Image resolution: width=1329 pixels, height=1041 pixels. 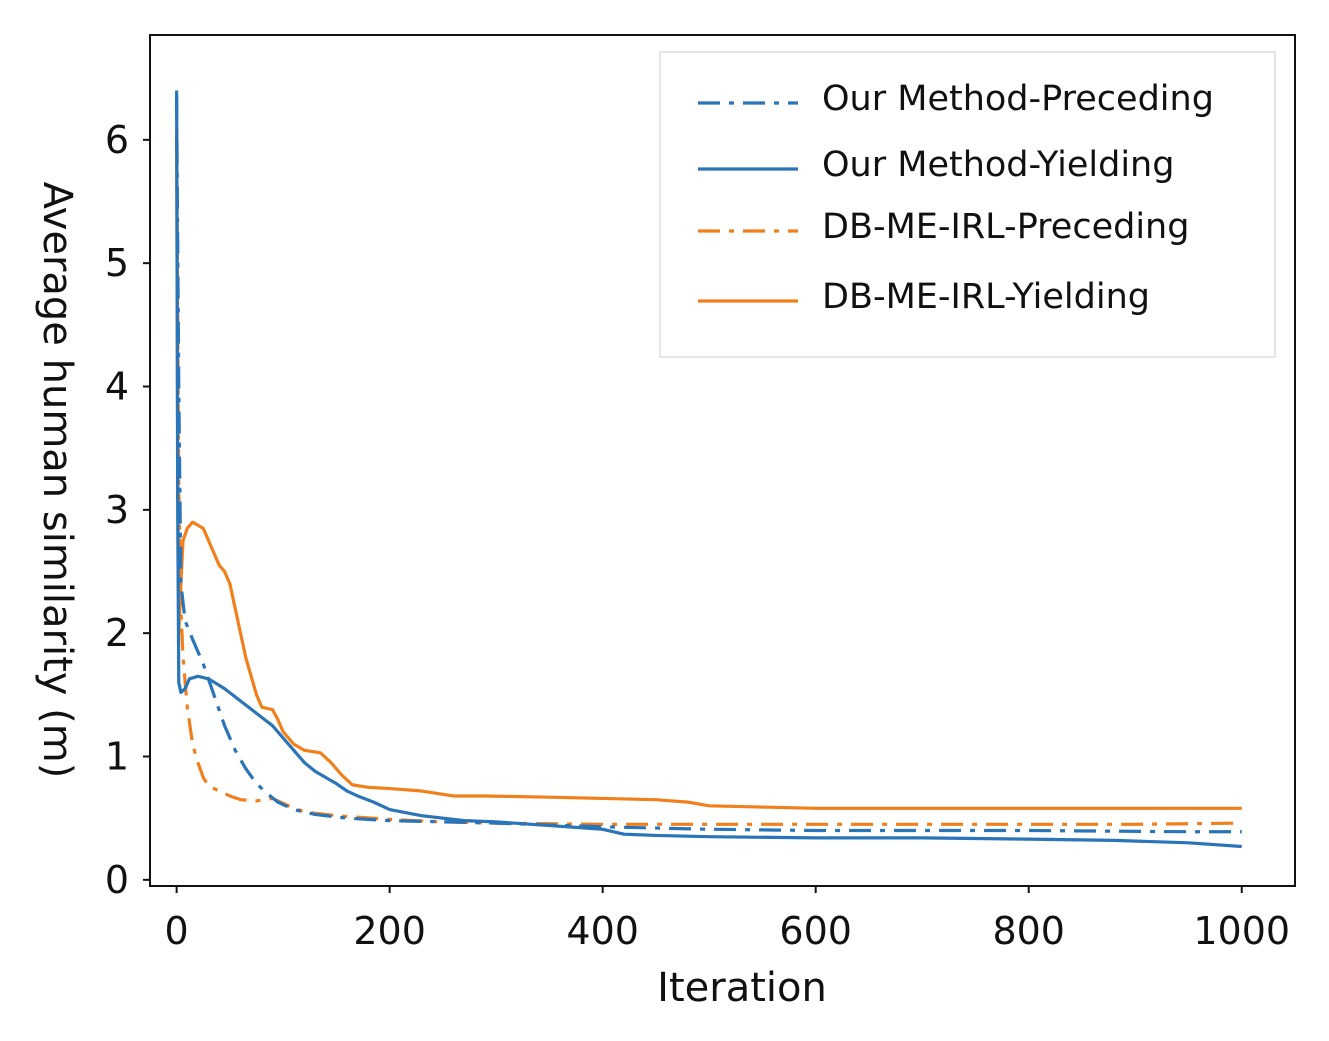 I want to click on y-axis: 0 1 2 3 4 5 6, so click(x=127, y=510).